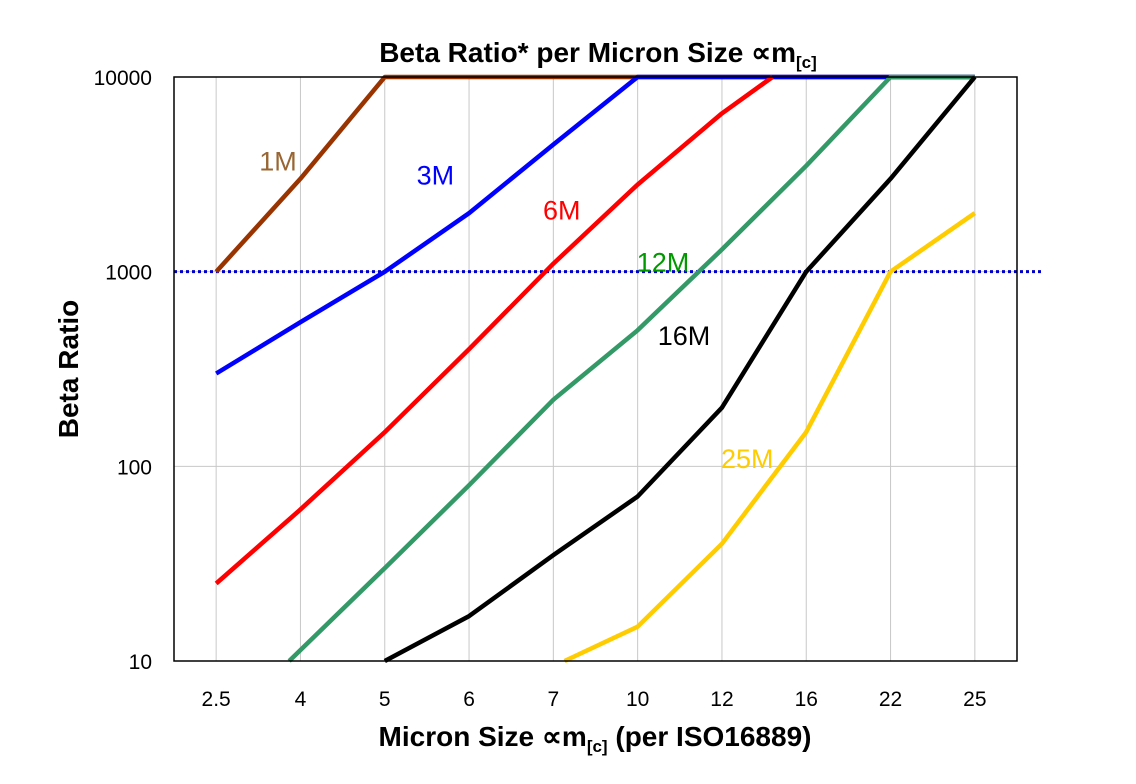 This screenshot has height=784, width=1136. What do you see at coordinates (747, 459) in the screenshot?
I see `series-label-25m: 25M` at bounding box center [747, 459].